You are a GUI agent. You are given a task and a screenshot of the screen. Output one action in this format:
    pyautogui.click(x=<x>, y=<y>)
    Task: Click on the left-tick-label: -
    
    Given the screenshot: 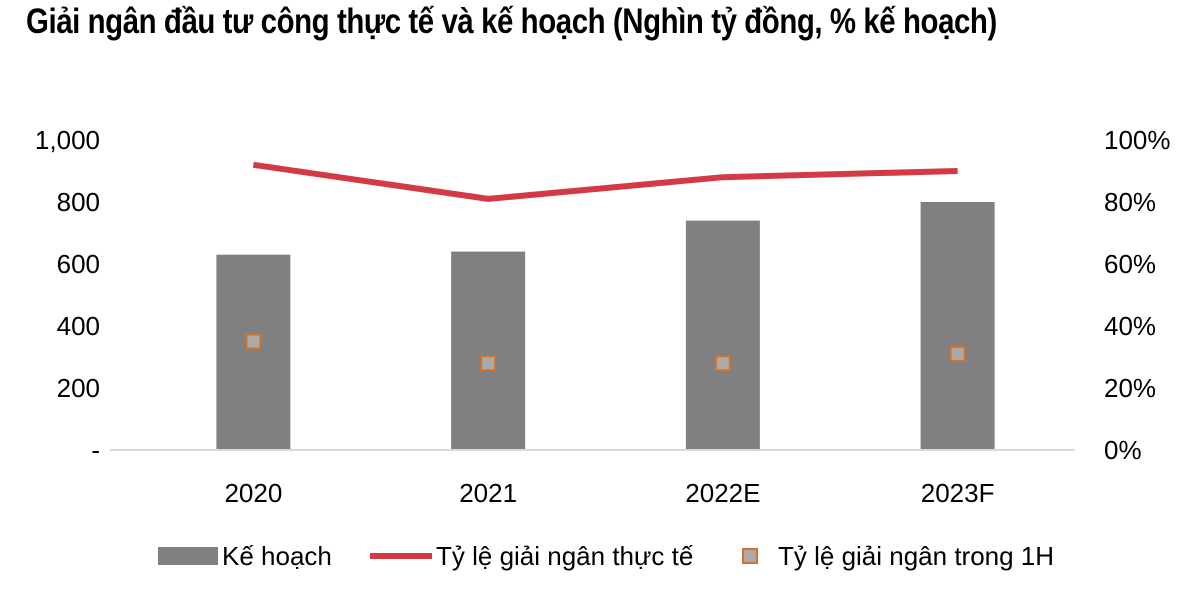 What is the action you would take?
    pyautogui.click(x=95, y=450)
    